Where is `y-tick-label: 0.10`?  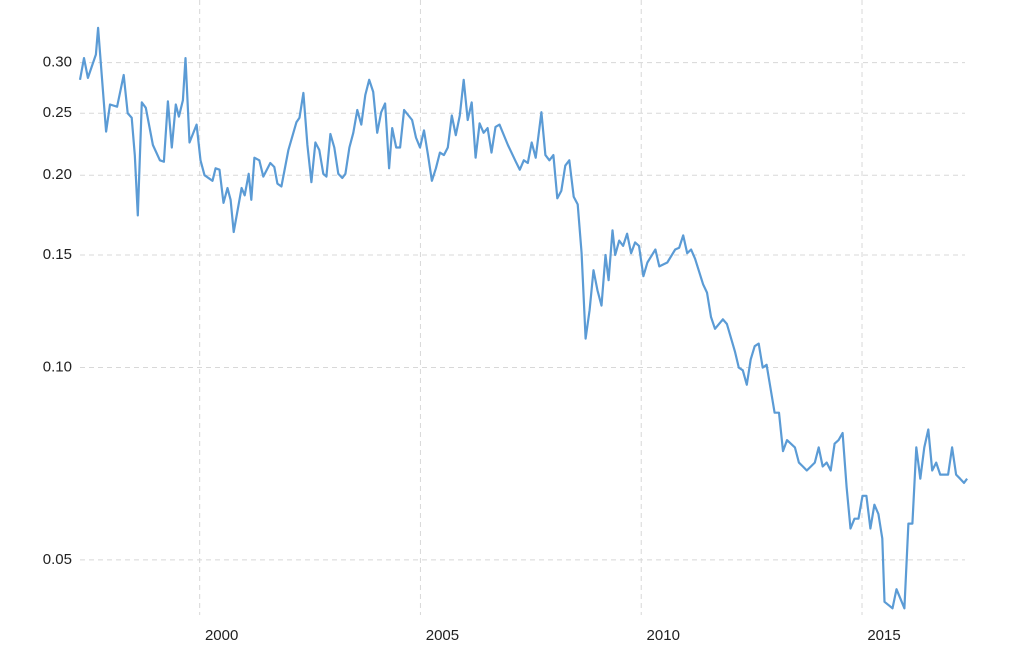 y-tick-label: 0.10 is located at coordinates (57, 367).